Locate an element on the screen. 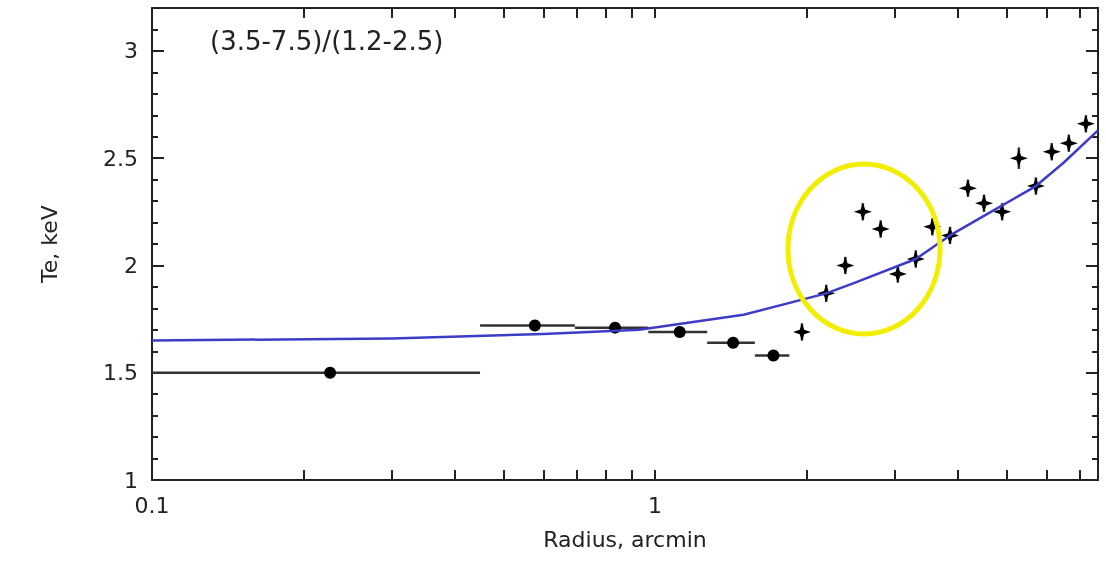 This screenshot has width=1106, height=584. y-tick-label: 3 is located at coordinates (131, 51).